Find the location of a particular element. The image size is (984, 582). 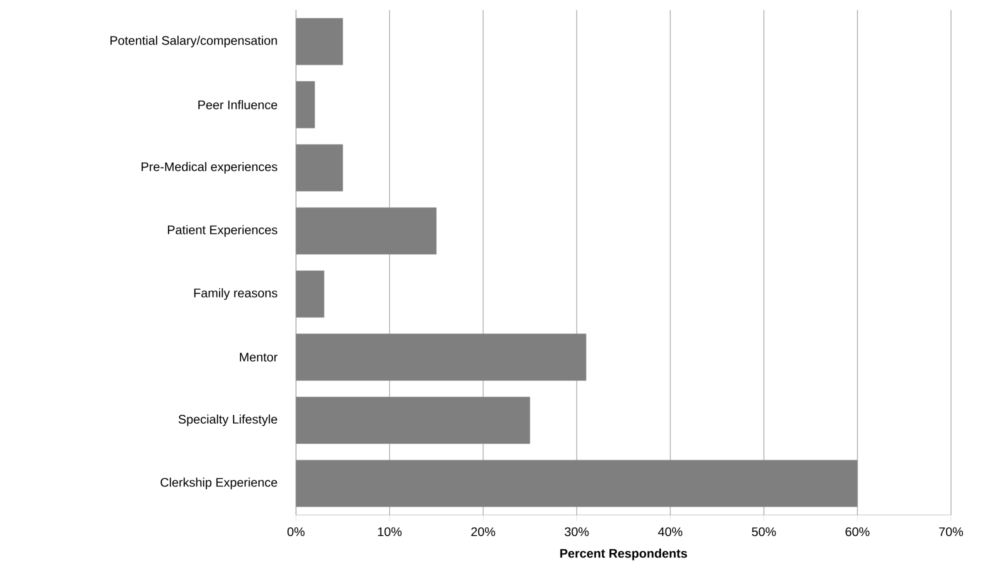

y-tick-label: Specialty Lifestyle is located at coordinates (228, 420).